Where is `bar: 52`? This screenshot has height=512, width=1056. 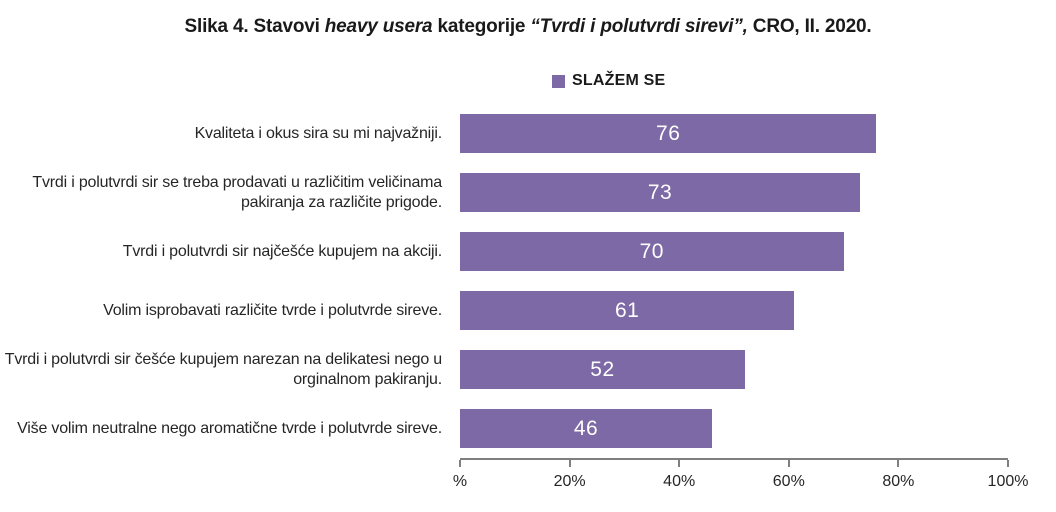 bar: 52 is located at coordinates (602, 369).